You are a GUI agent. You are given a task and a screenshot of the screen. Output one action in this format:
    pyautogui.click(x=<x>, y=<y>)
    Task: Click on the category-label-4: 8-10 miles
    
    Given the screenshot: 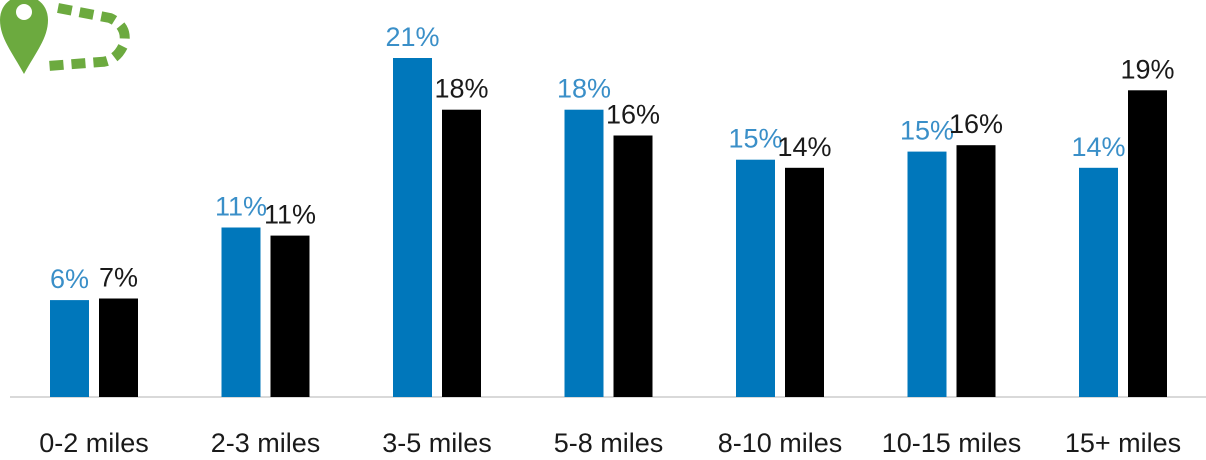 What is the action you would take?
    pyautogui.click(x=780, y=443)
    